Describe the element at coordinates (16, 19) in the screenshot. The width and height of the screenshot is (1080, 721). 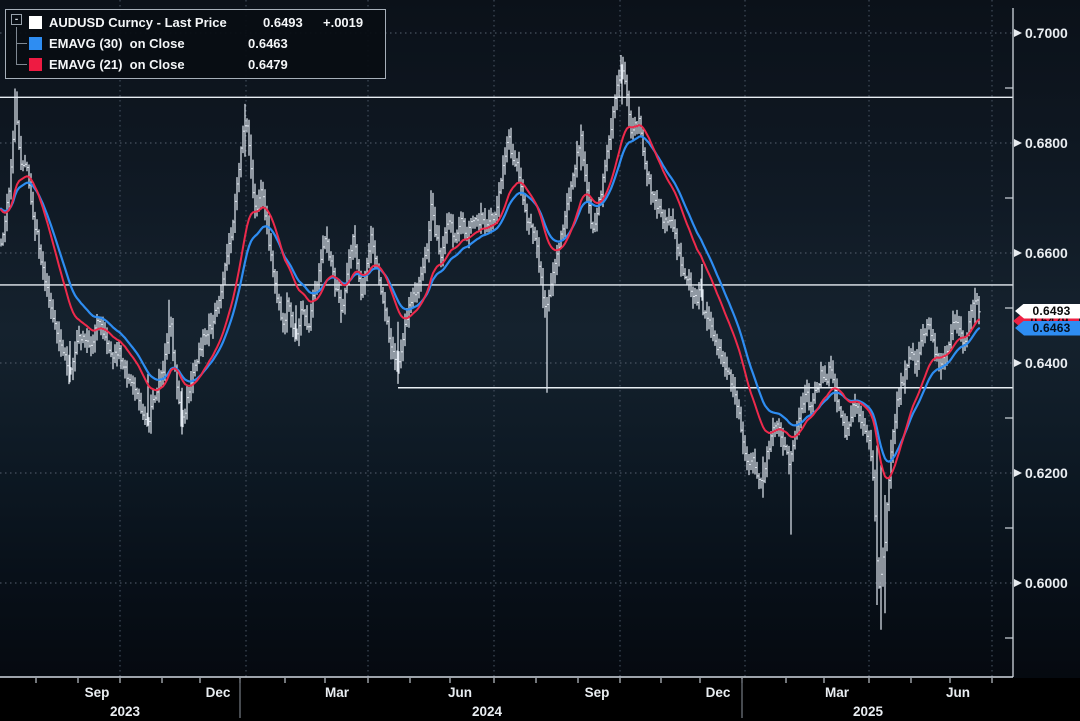
I see `legend-collapse-toggle: -` at that location.